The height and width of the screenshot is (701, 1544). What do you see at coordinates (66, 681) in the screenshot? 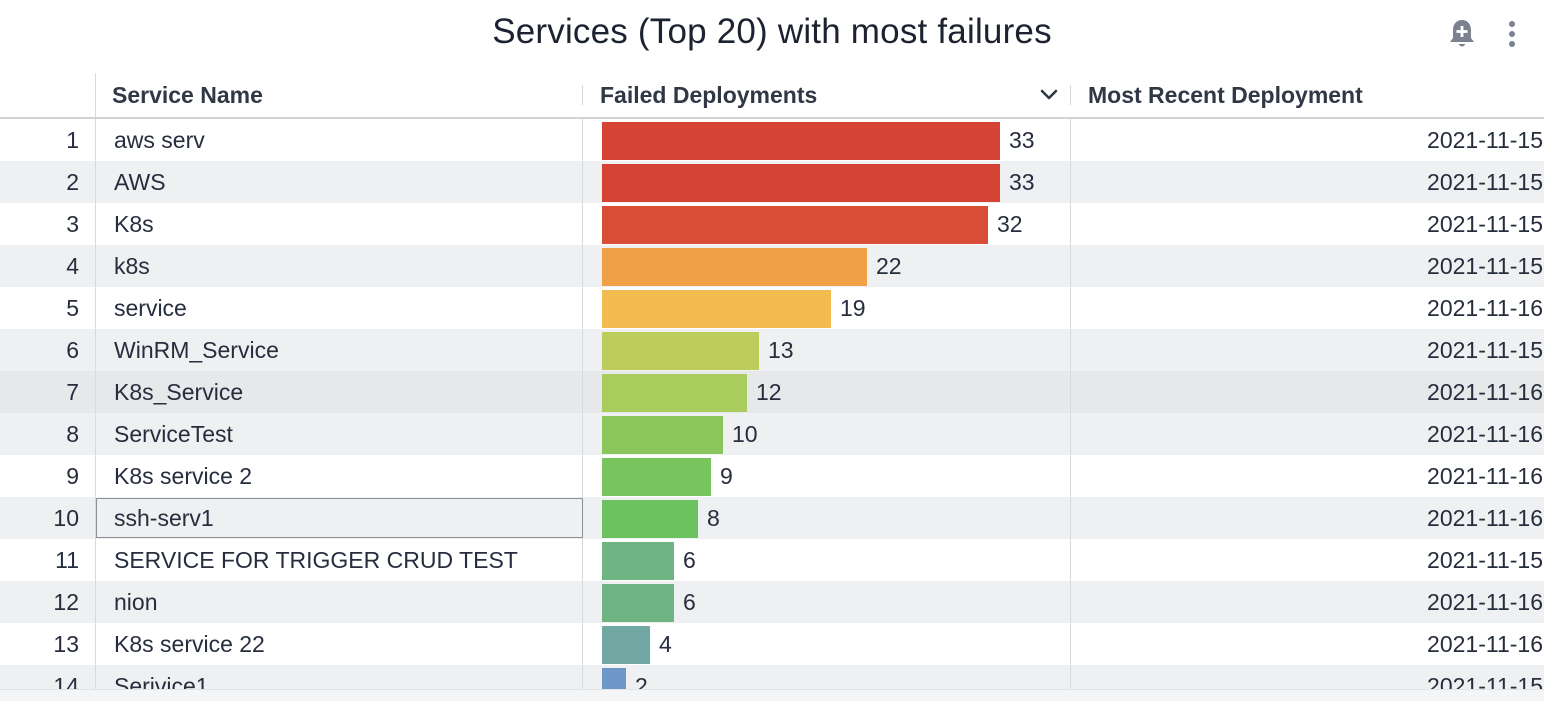
I see `row-index: 14` at bounding box center [66, 681].